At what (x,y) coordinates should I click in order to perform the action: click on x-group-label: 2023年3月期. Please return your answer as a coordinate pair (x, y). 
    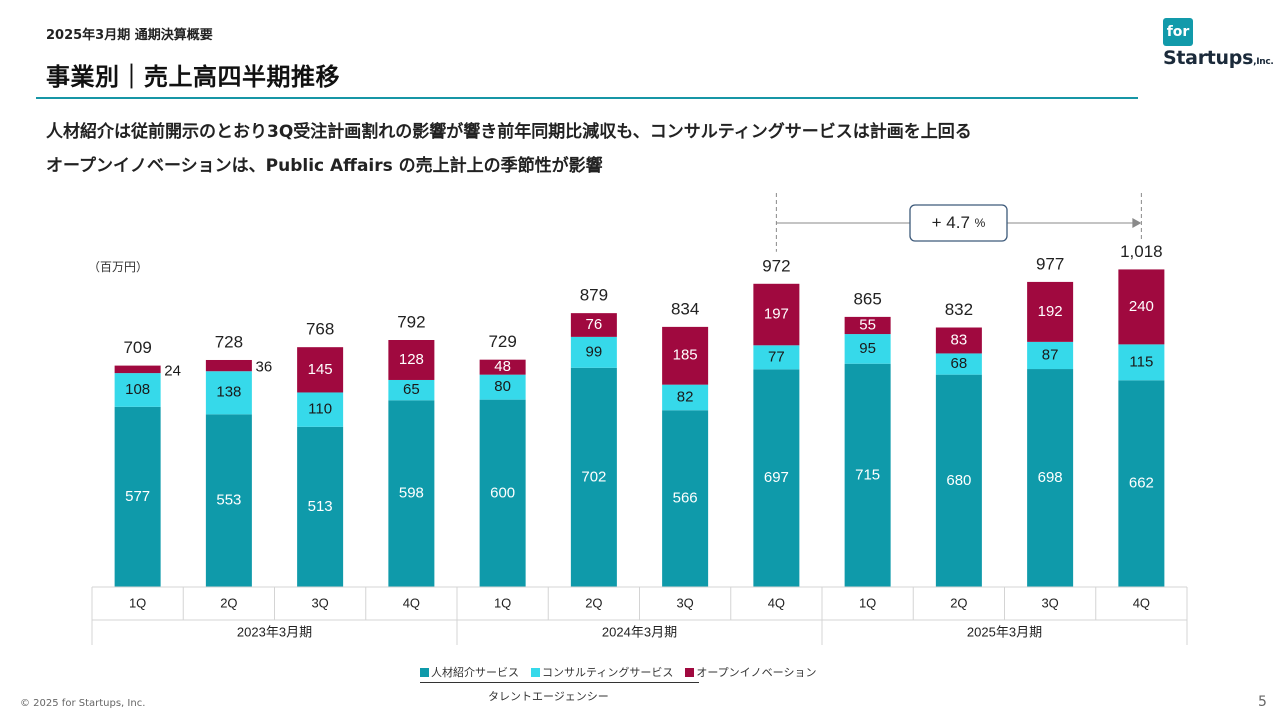
    Looking at the image, I should click on (274, 631).